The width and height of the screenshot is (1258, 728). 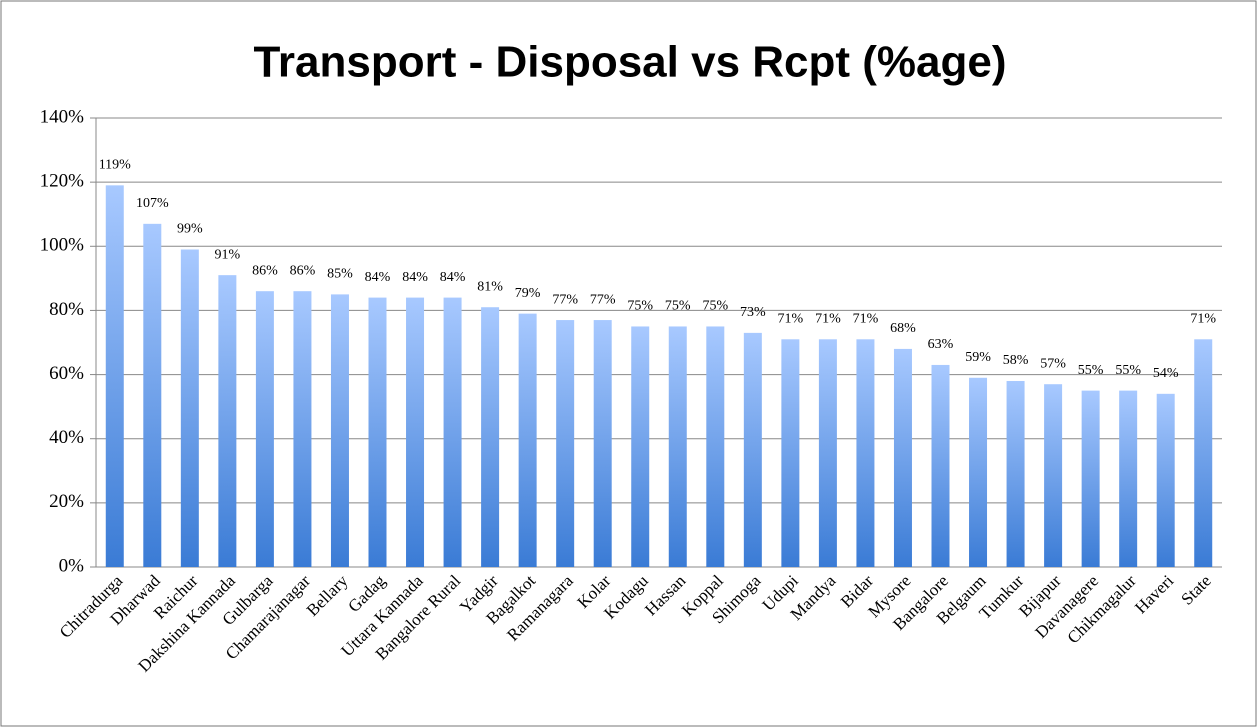 What do you see at coordinates (66, 373) in the screenshot?
I see `y-tick-label: 60%` at bounding box center [66, 373].